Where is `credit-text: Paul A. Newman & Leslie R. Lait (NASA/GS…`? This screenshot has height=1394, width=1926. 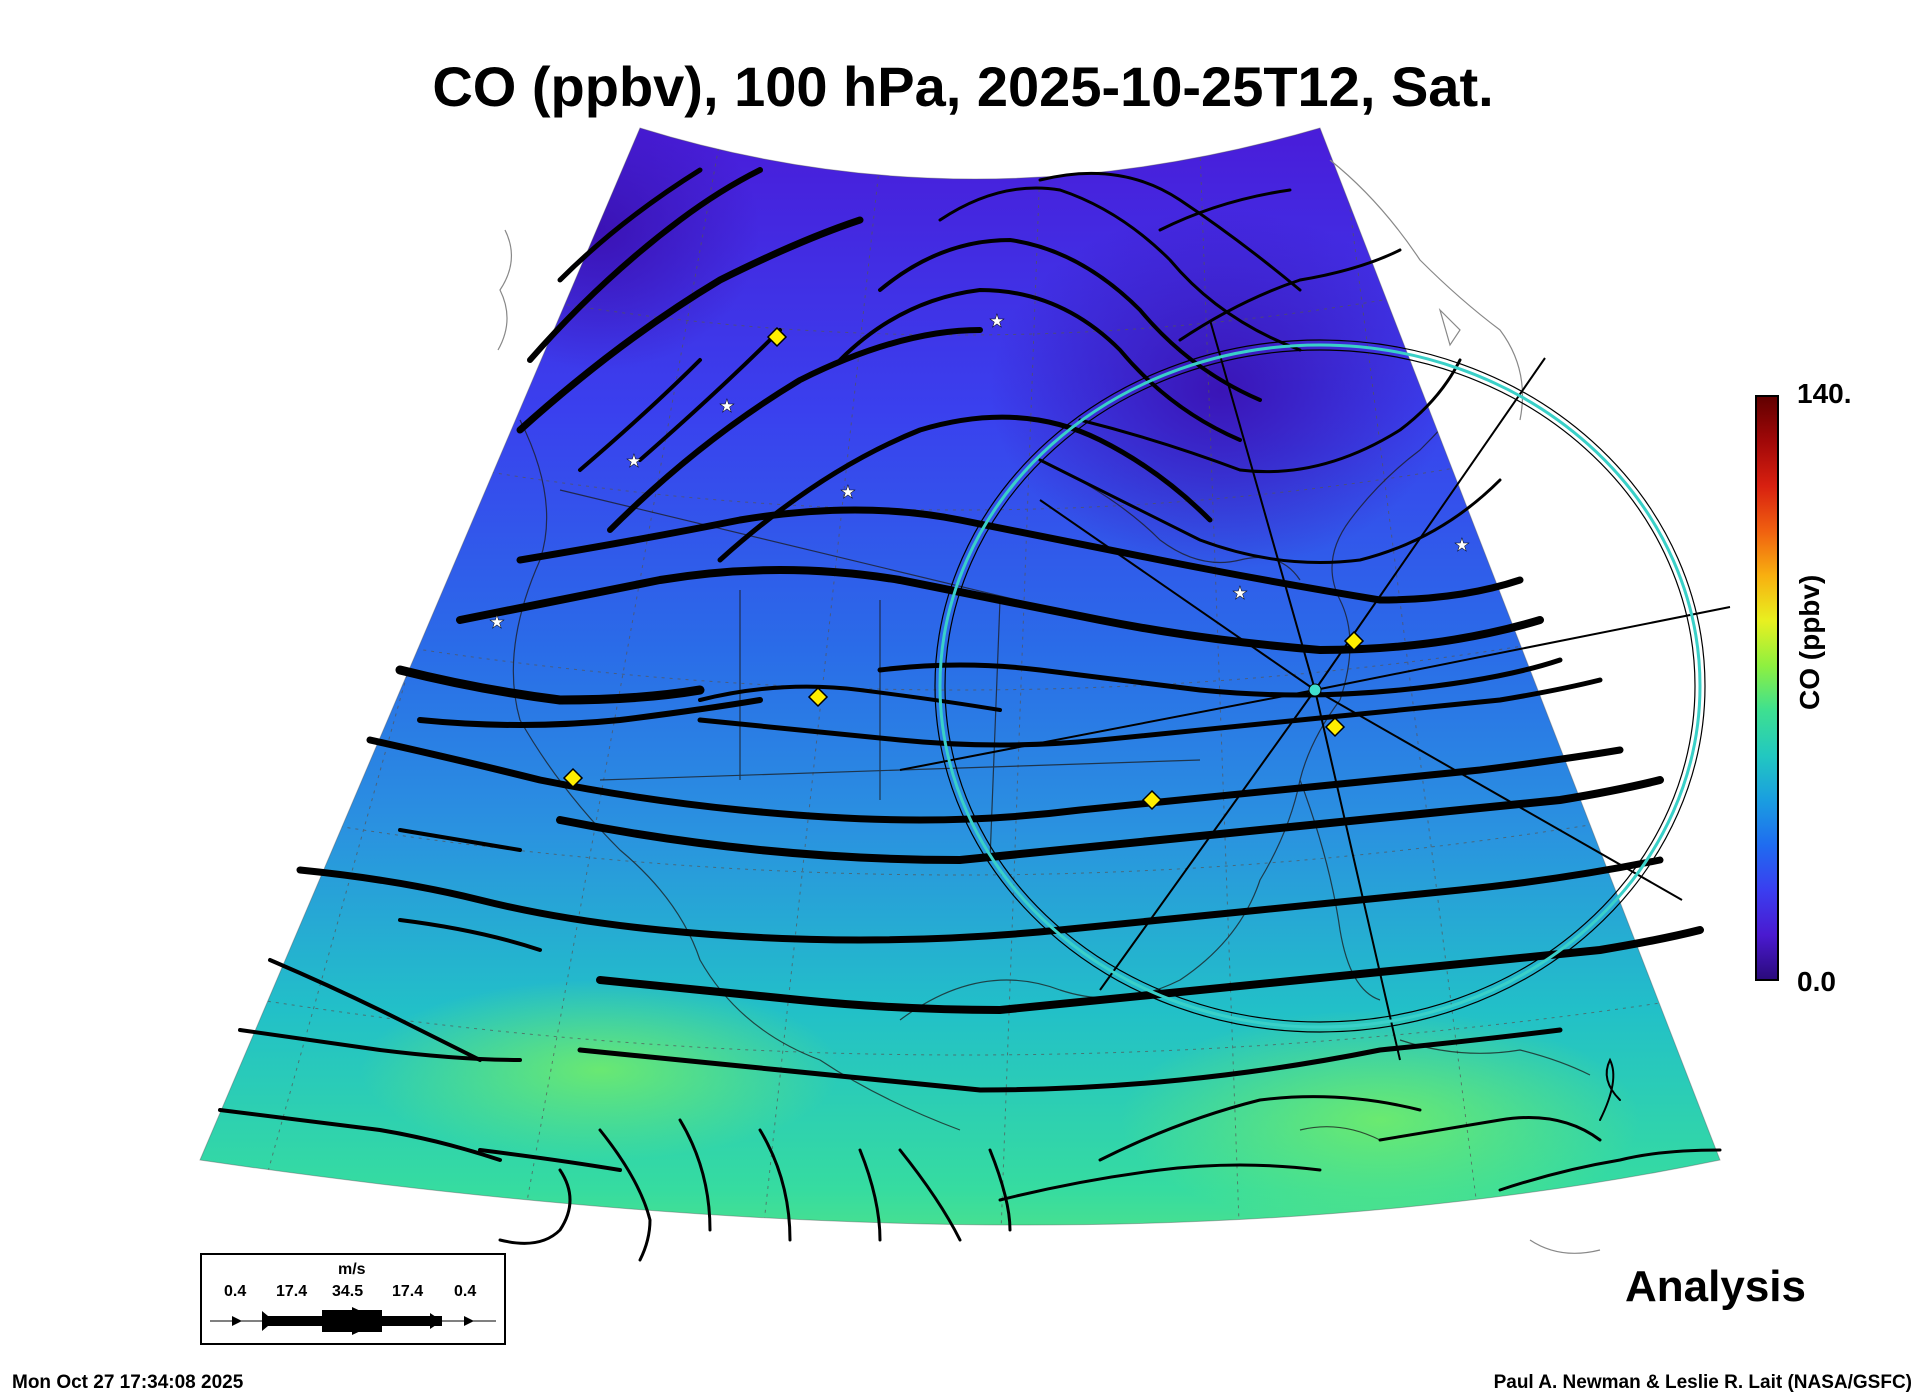
credit-text: Paul A. Newman & Leslie R. Lait (NASA/GS… is located at coordinates (1702, 1382).